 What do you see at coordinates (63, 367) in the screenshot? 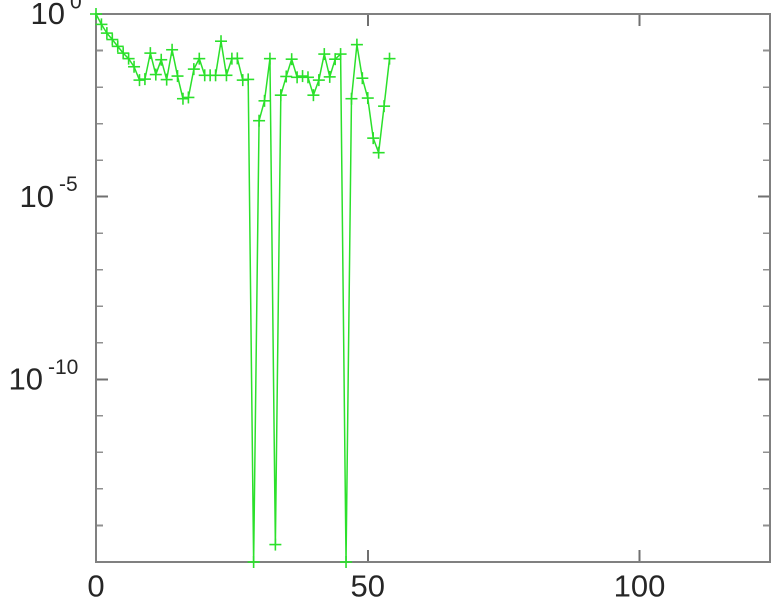
I see `y-tick-label-exponent: -10` at bounding box center [63, 367].